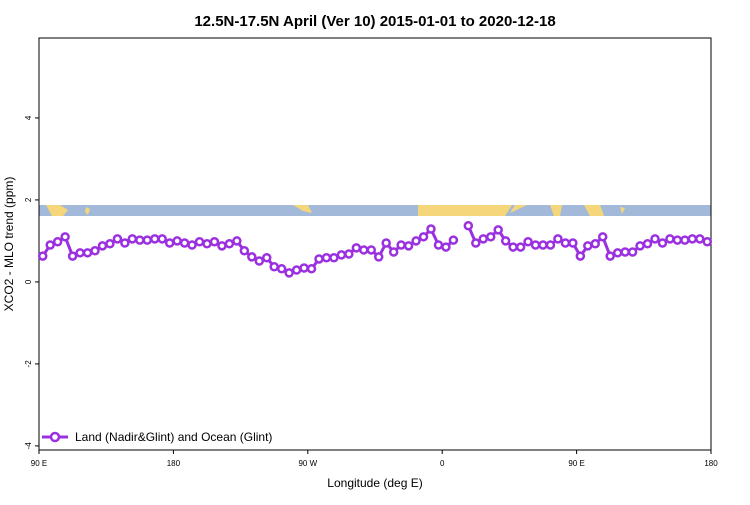  I want to click on legend: Land (Nadir&Glint) and Ocean (Glint), so click(157, 437).